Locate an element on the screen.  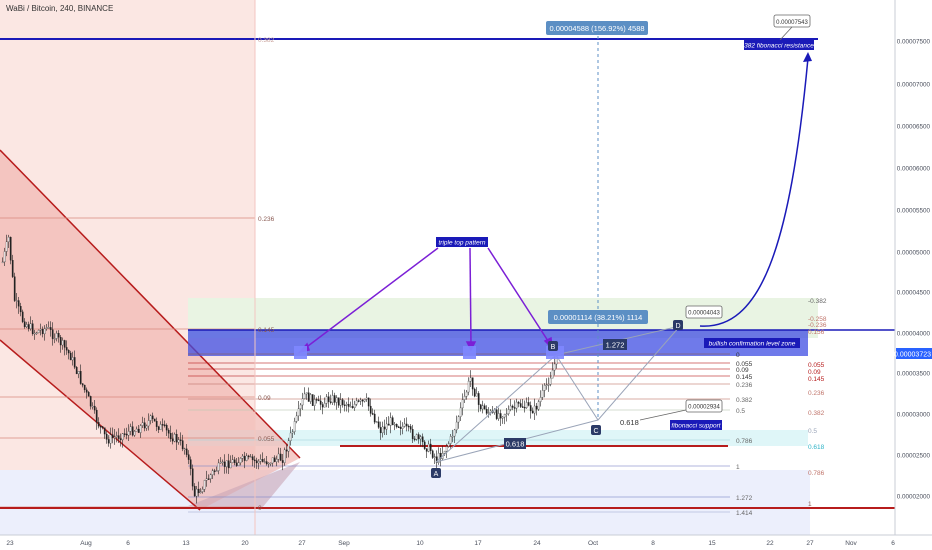
measure-small-bg is located at coordinates (598, 317).